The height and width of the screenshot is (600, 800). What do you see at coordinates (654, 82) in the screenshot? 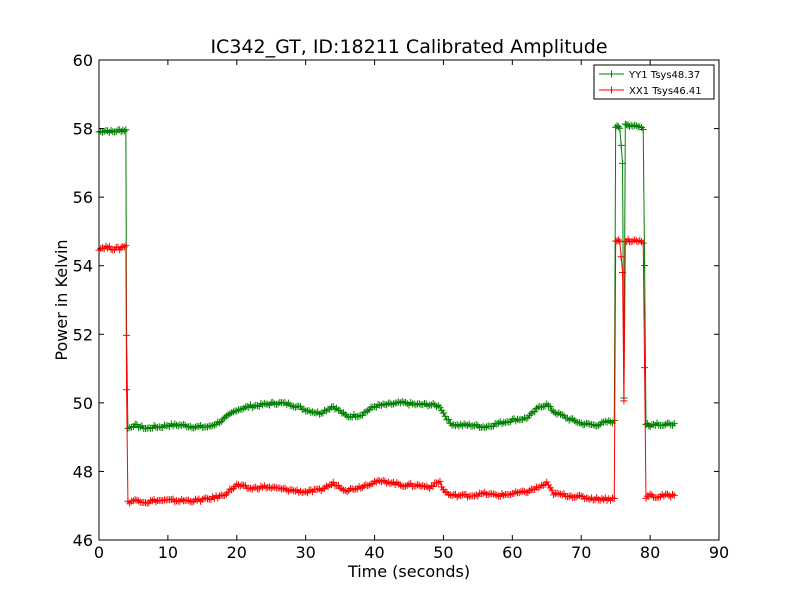
I see `legend: YY1 Tsys48.37 XX1 Tsys46.41` at bounding box center [654, 82].